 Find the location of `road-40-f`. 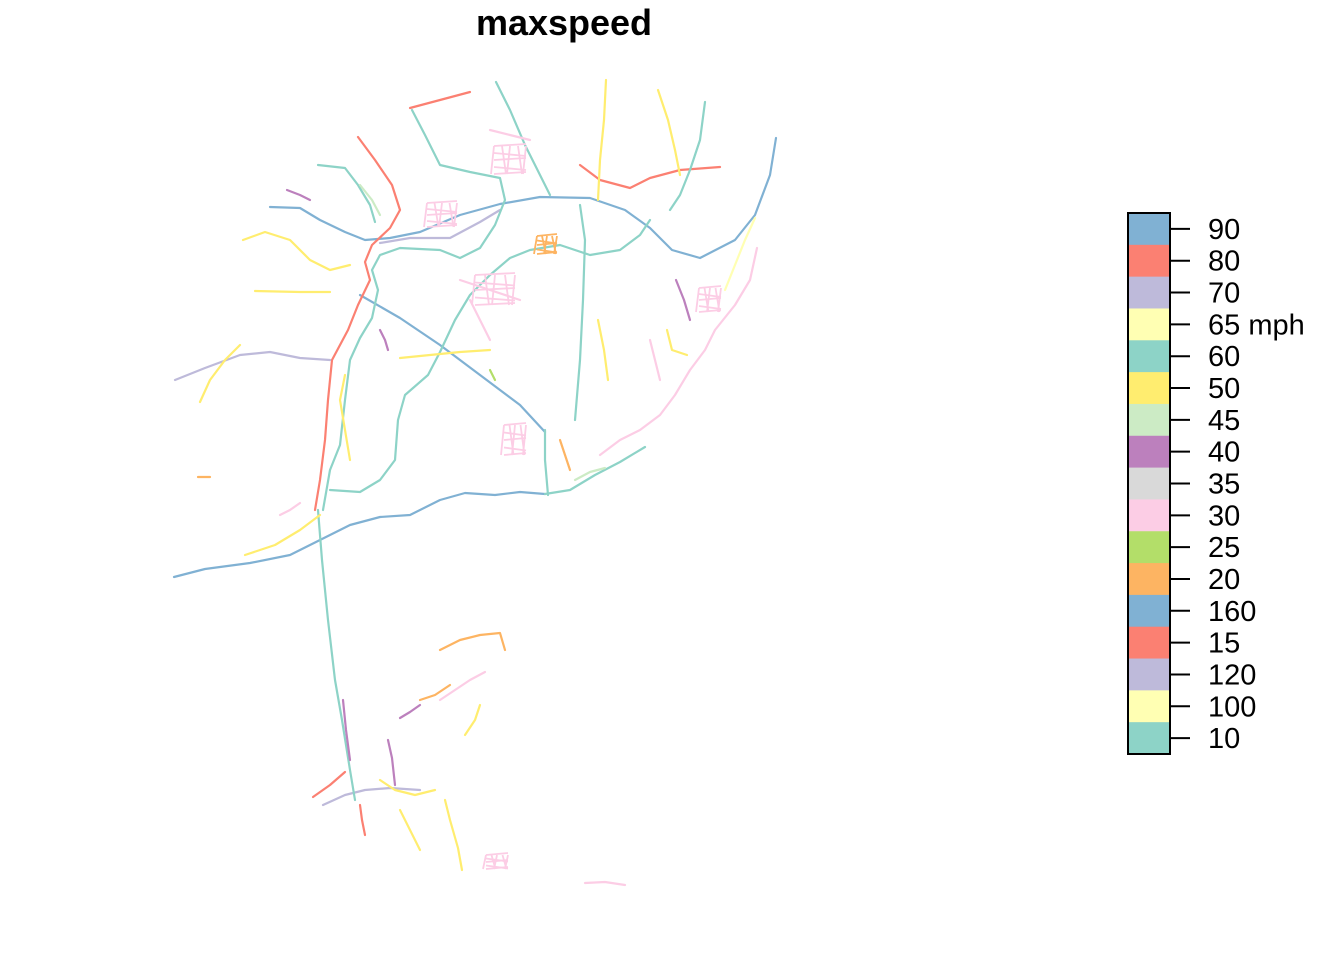

road-40-f is located at coordinates (384, 340).